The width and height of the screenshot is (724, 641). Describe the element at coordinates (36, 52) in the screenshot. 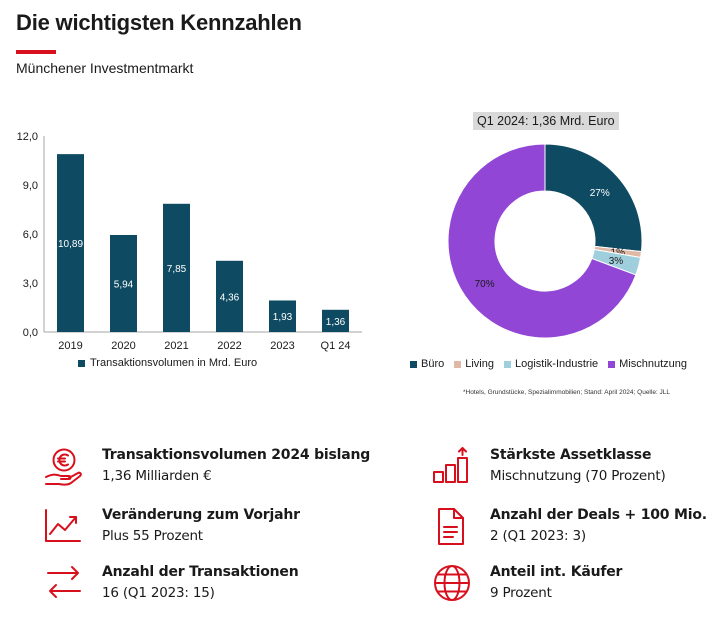

I see `title-accent-line` at that location.